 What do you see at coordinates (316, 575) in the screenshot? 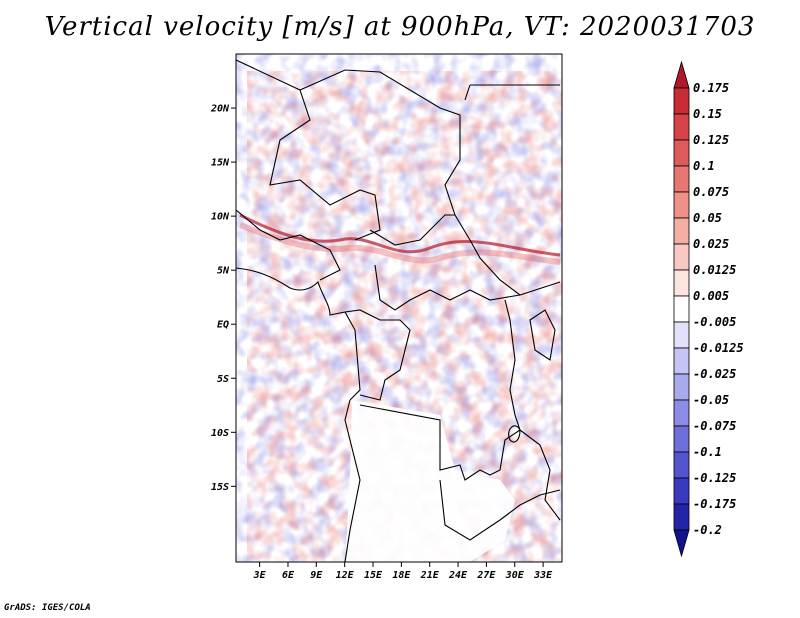
I see `lon-tick-label: 9E` at bounding box center [316, 575].